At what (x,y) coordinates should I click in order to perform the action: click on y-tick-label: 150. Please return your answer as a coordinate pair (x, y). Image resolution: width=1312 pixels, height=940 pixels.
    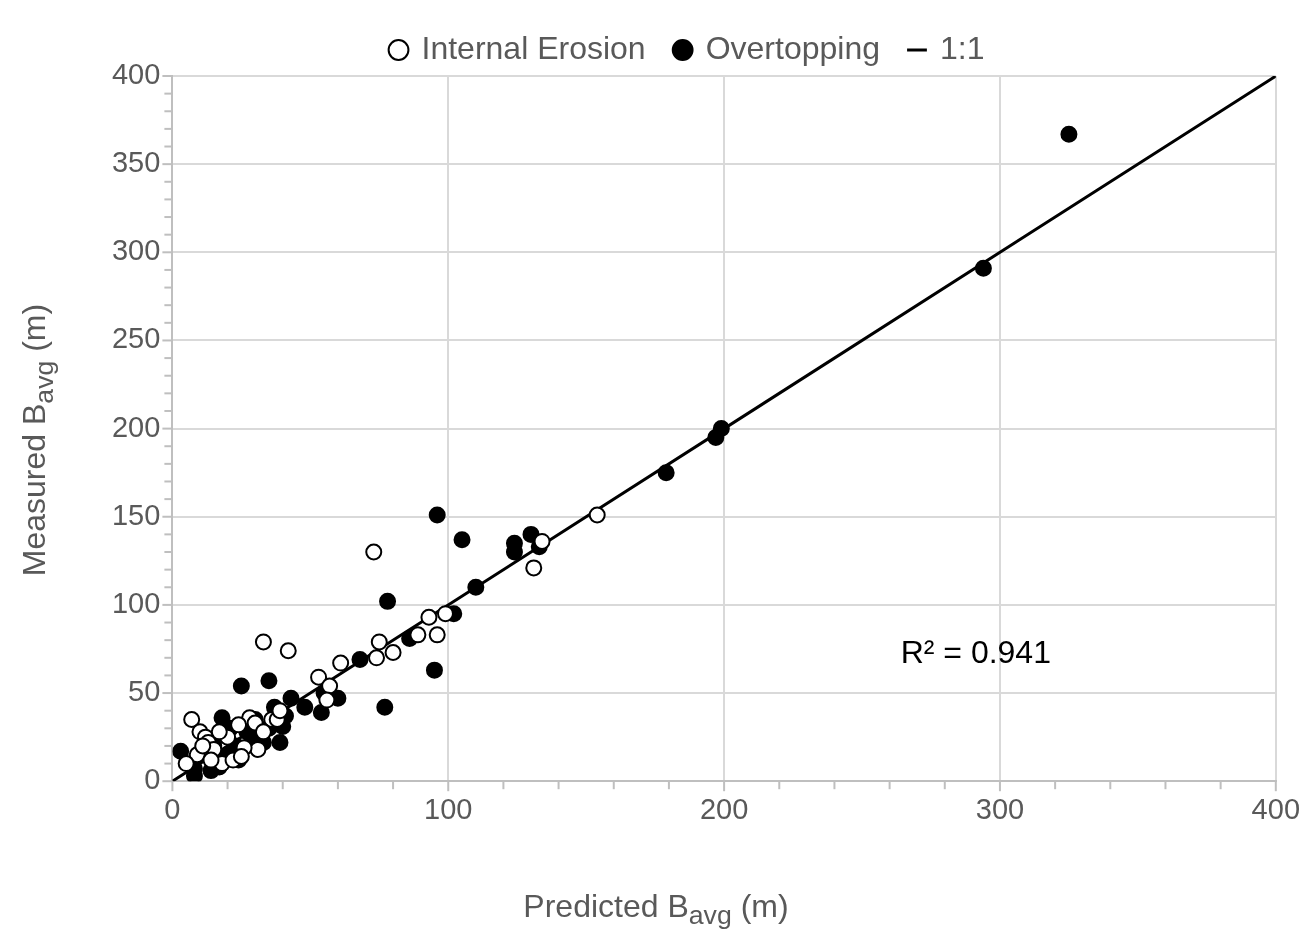
    Looking at the image, I should click on (136, 514).